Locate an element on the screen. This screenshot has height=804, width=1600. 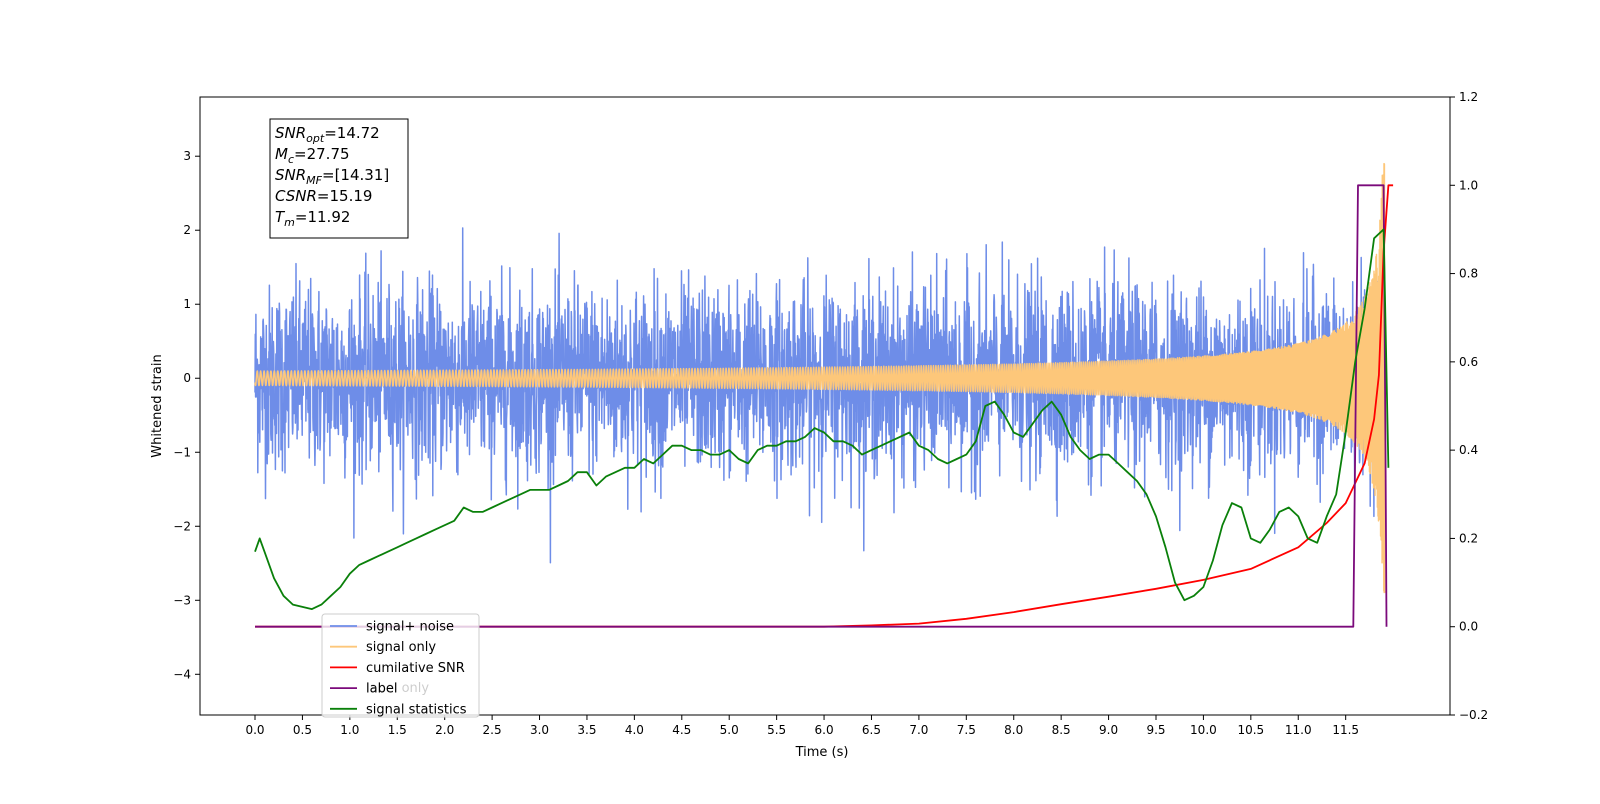
legend-frame is located at coordinates (400, 665).